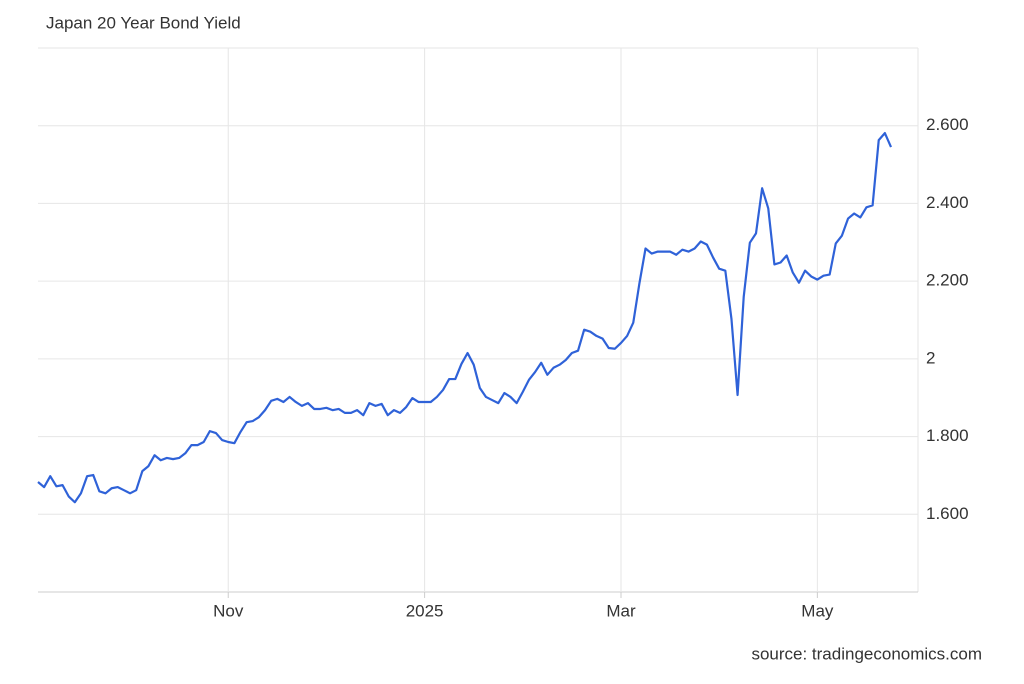 The image size is (1024, 684). I want to click on chart-title: Japan 20 Year Bond Yield, so click(143, 22).